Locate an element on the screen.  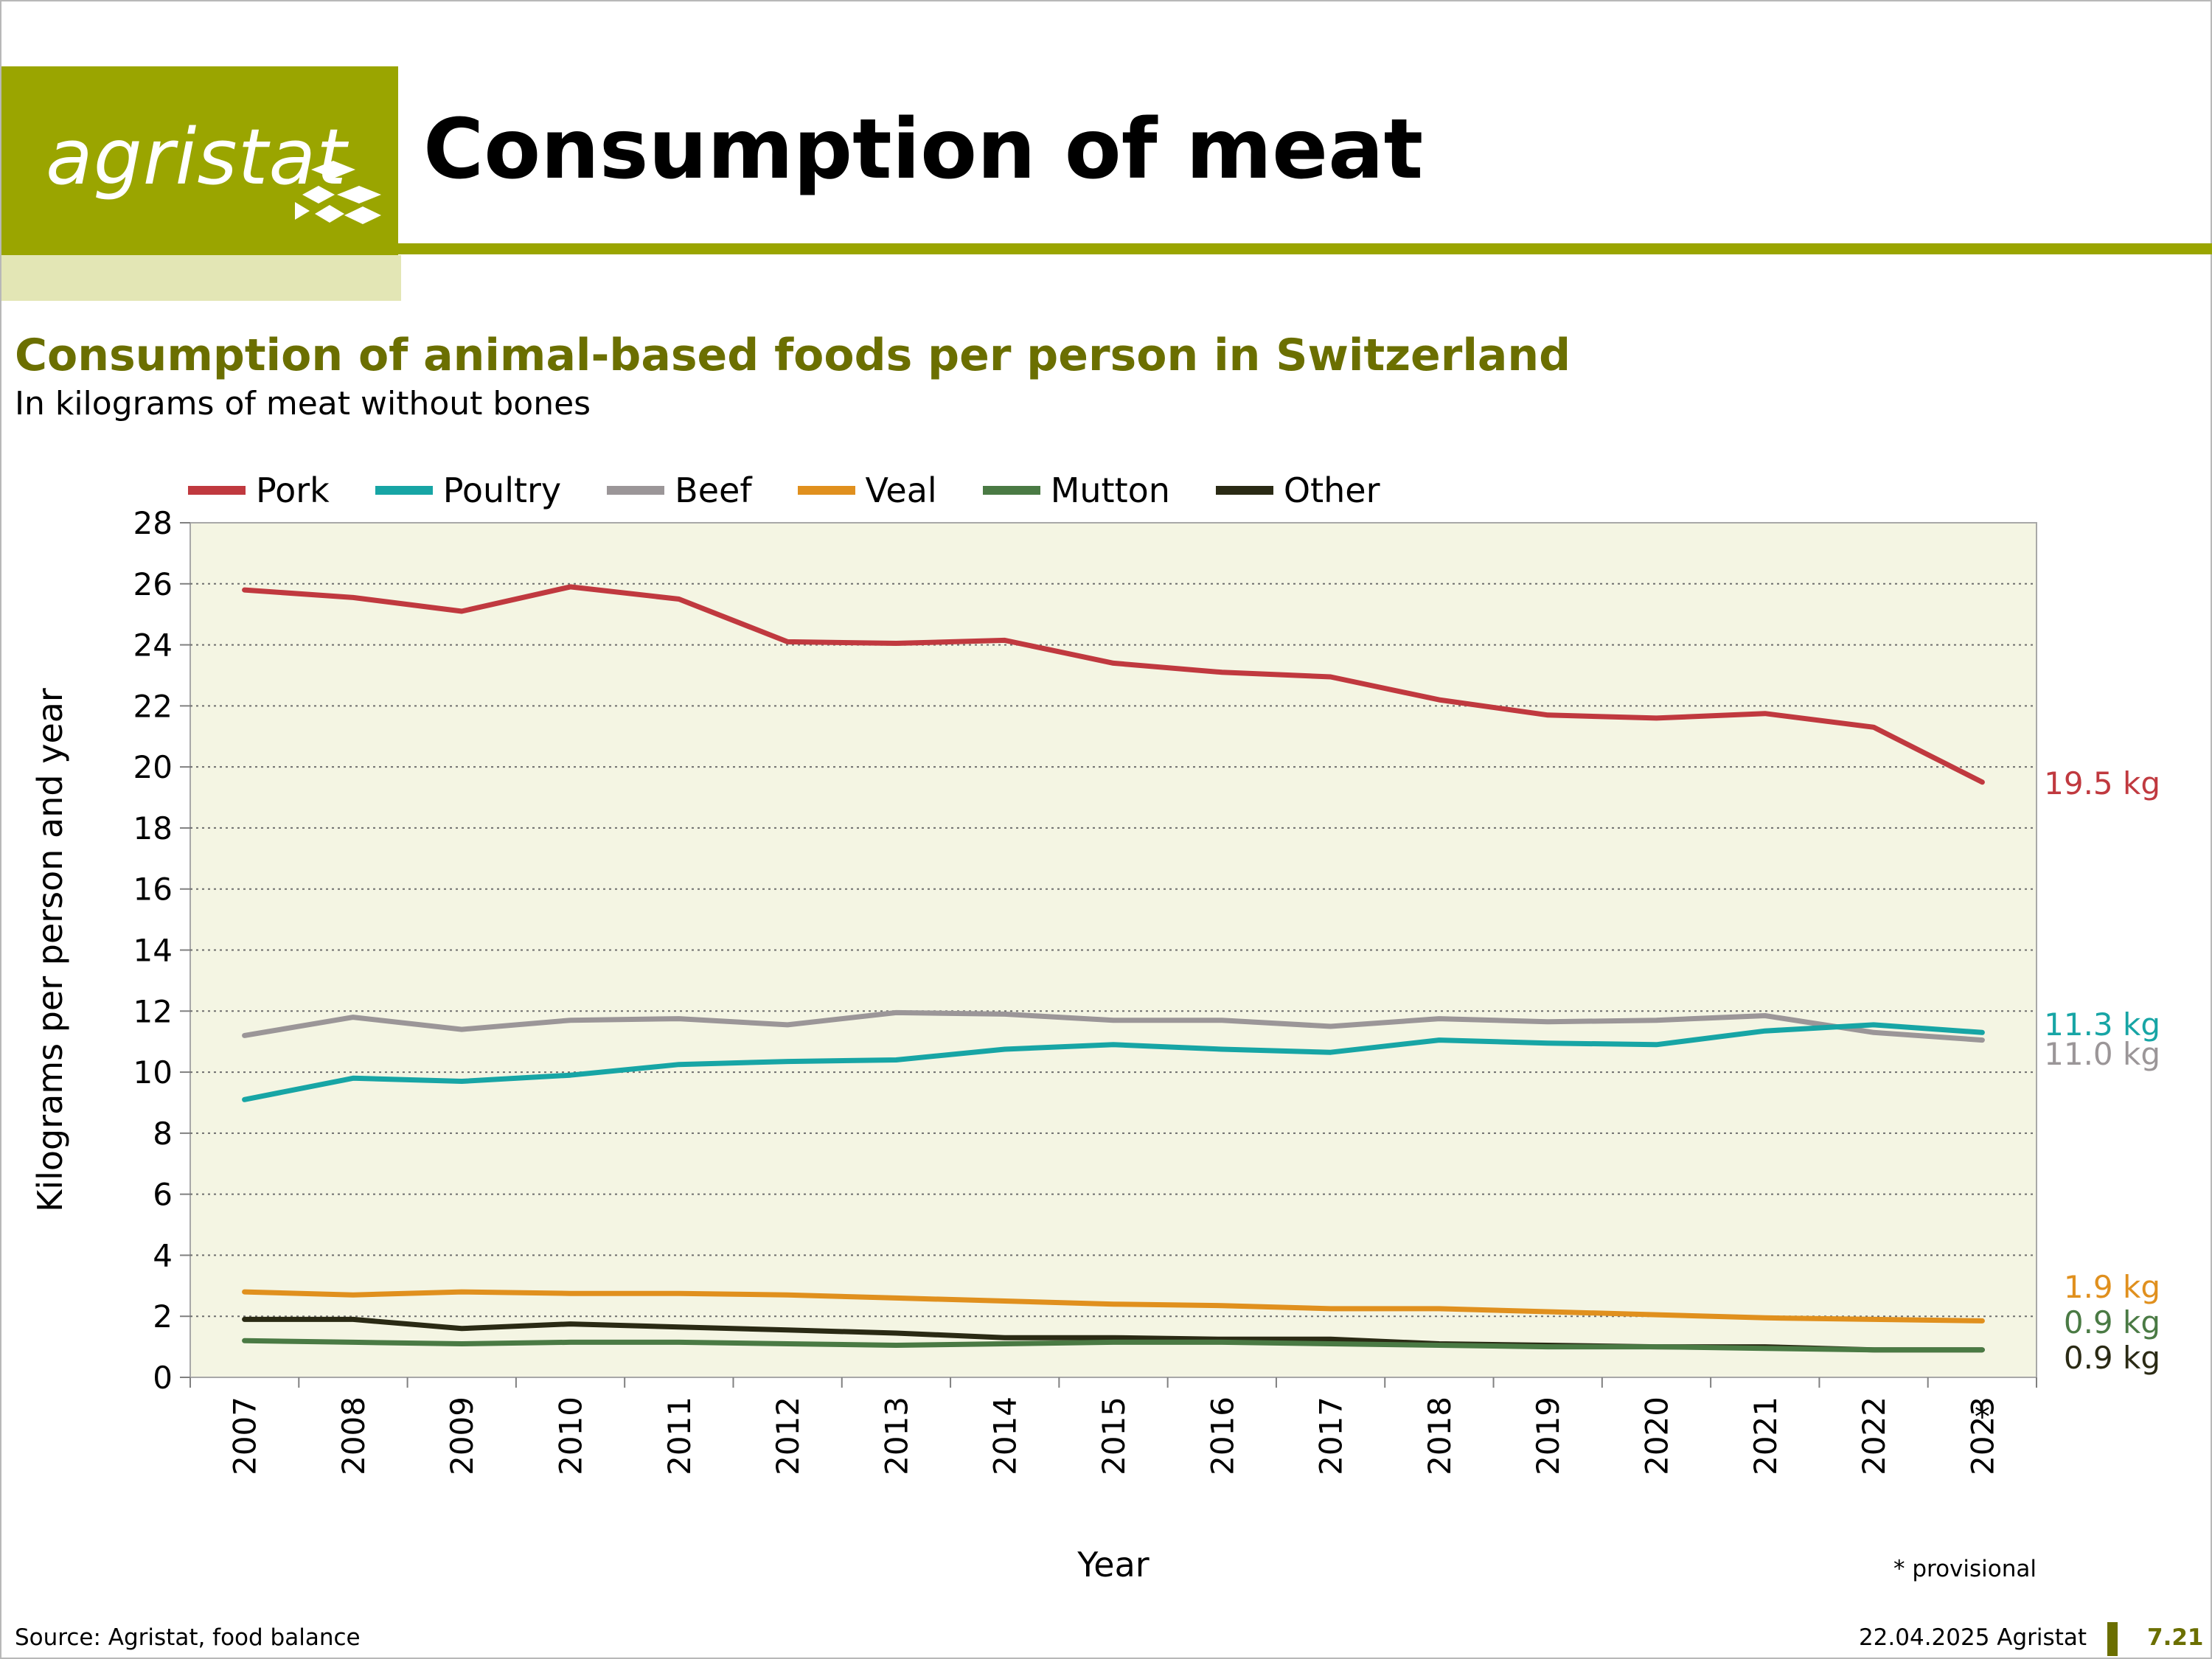
x-tick-label: 2010 is located at coordinates (571, 1436).